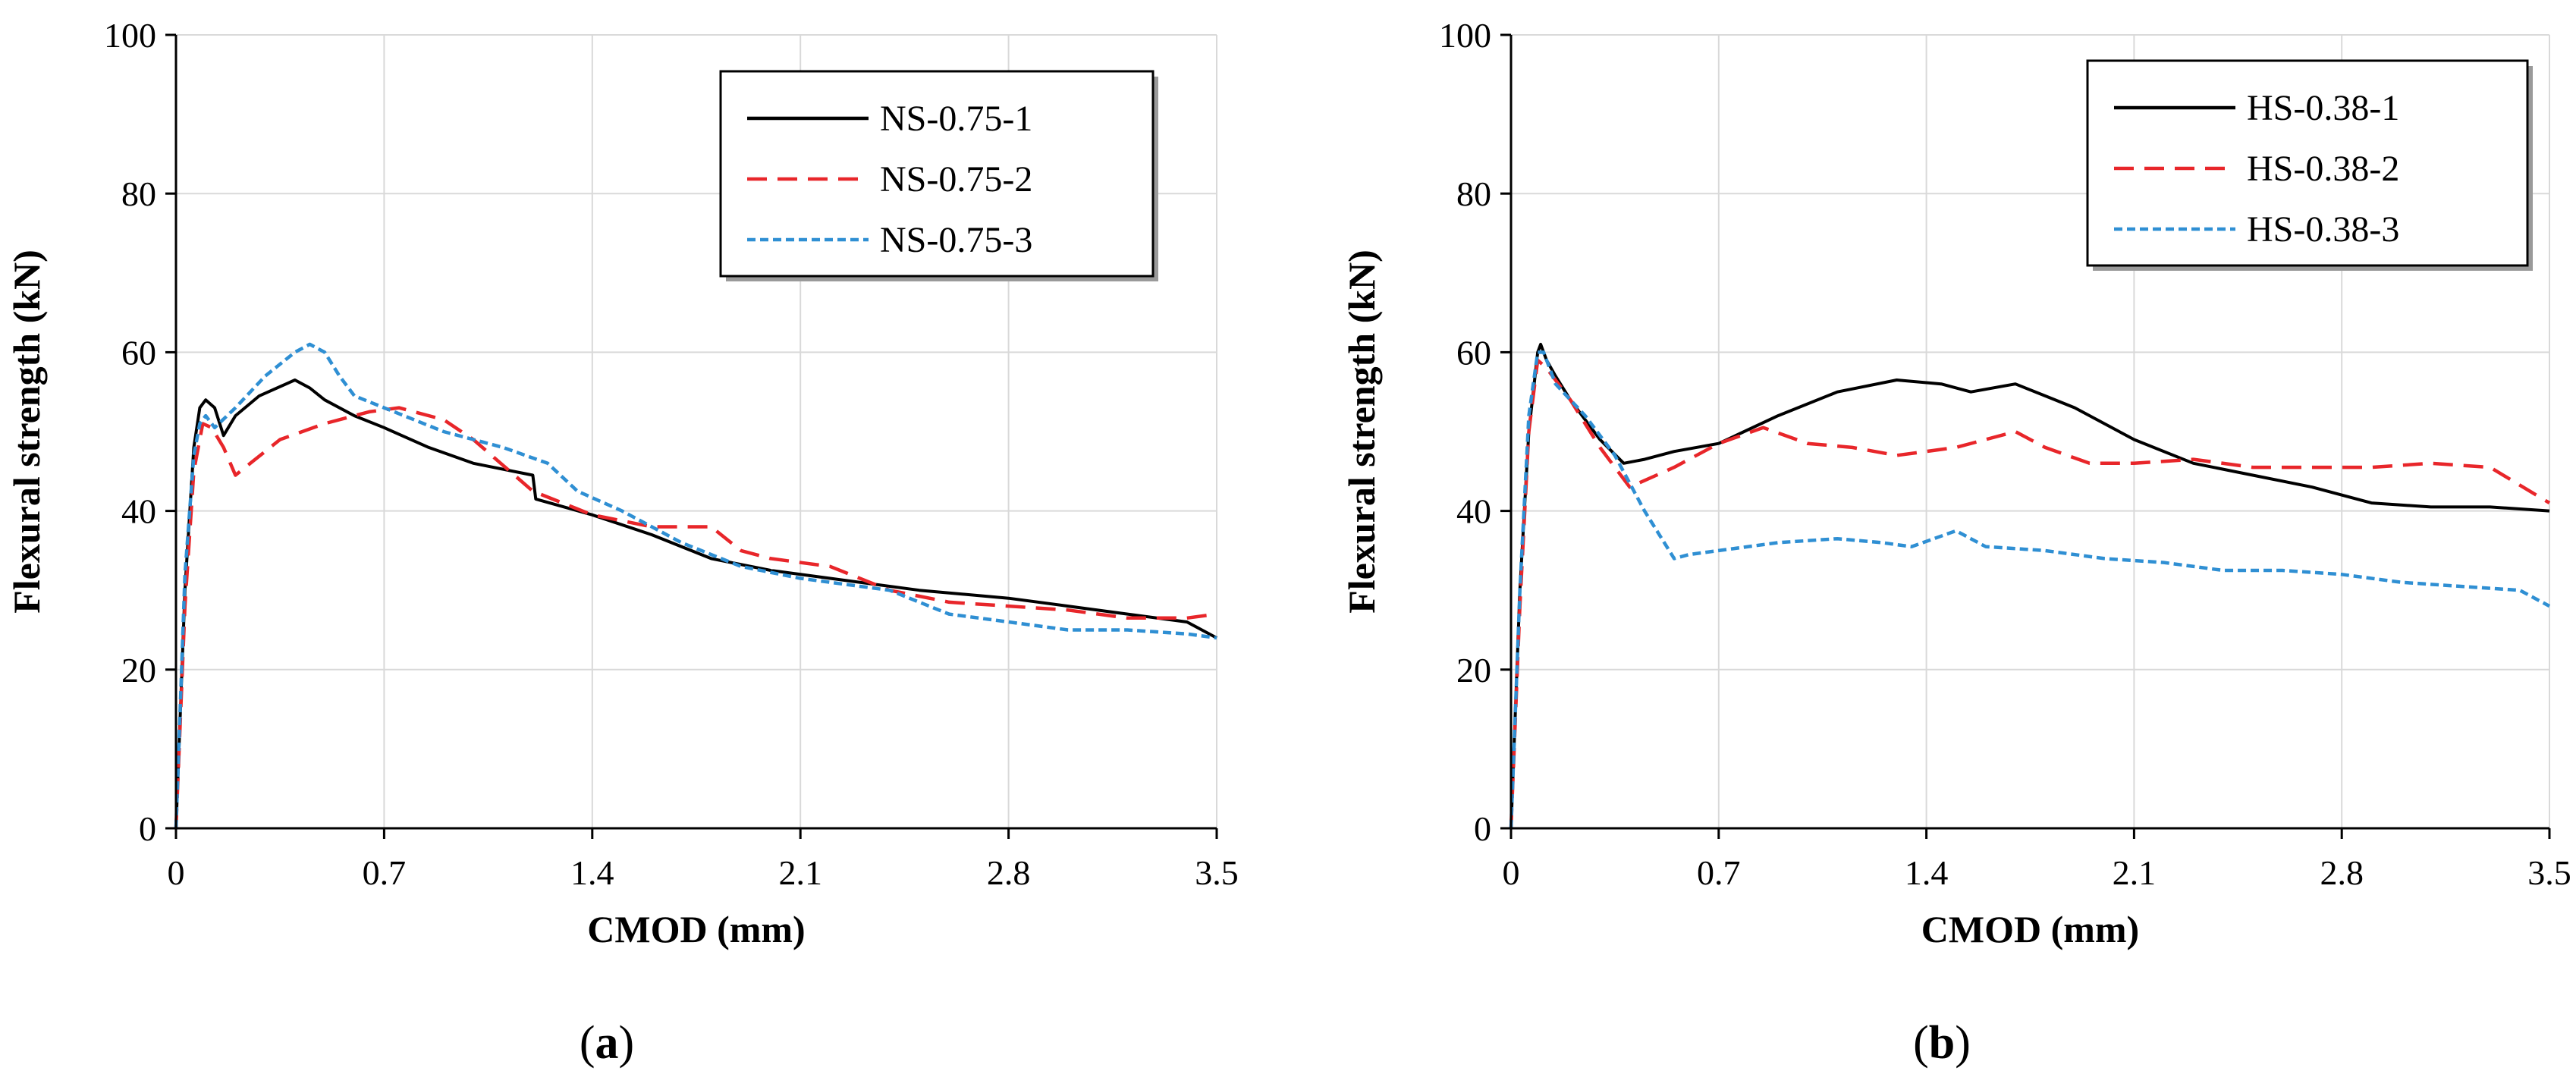 This screenshot has width=2576, height=1071. What do you see at coordinates (956, 240) in the screenshot?
I see `legend-label: NS-0.75-3` at bounding box center [956, 240].